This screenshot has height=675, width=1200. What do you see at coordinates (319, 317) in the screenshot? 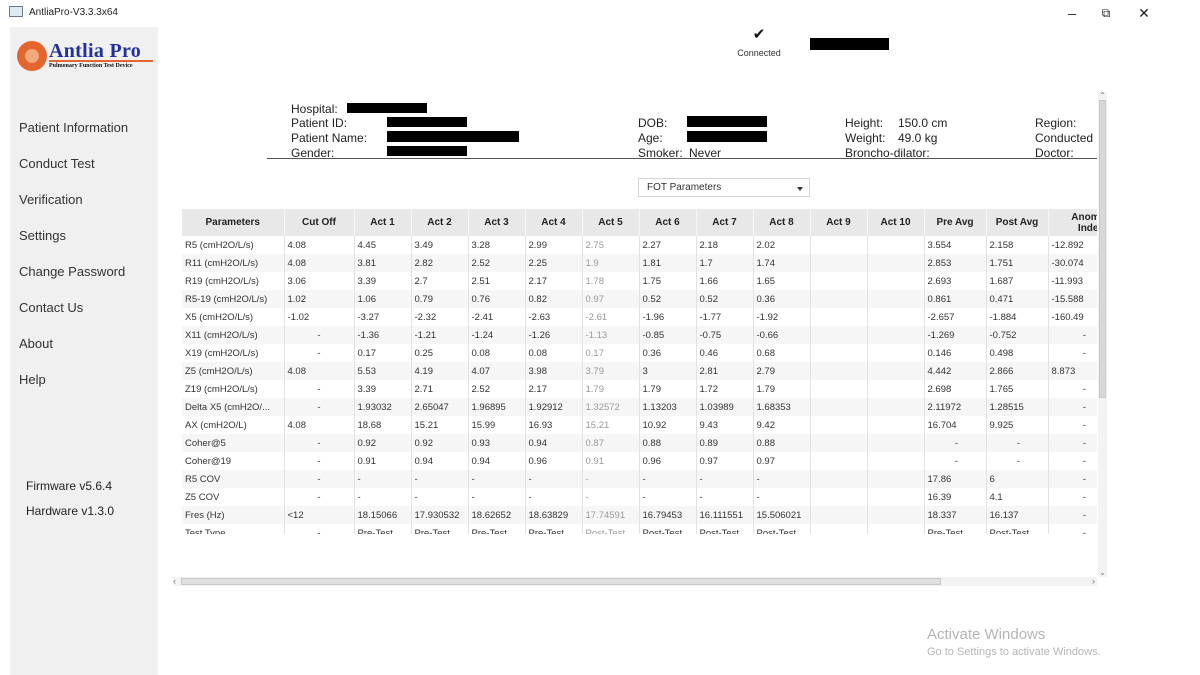
I see `table-cell: -1.02` at bounding box center [319, 317].